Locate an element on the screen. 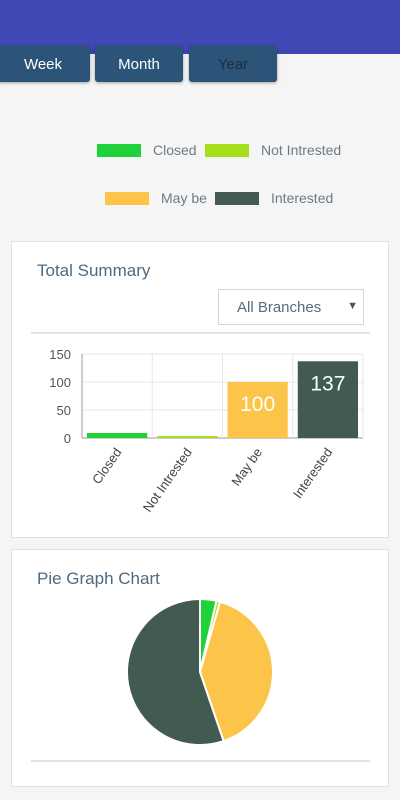  y-tick-label: 100 is located at coordinates (60, 382).